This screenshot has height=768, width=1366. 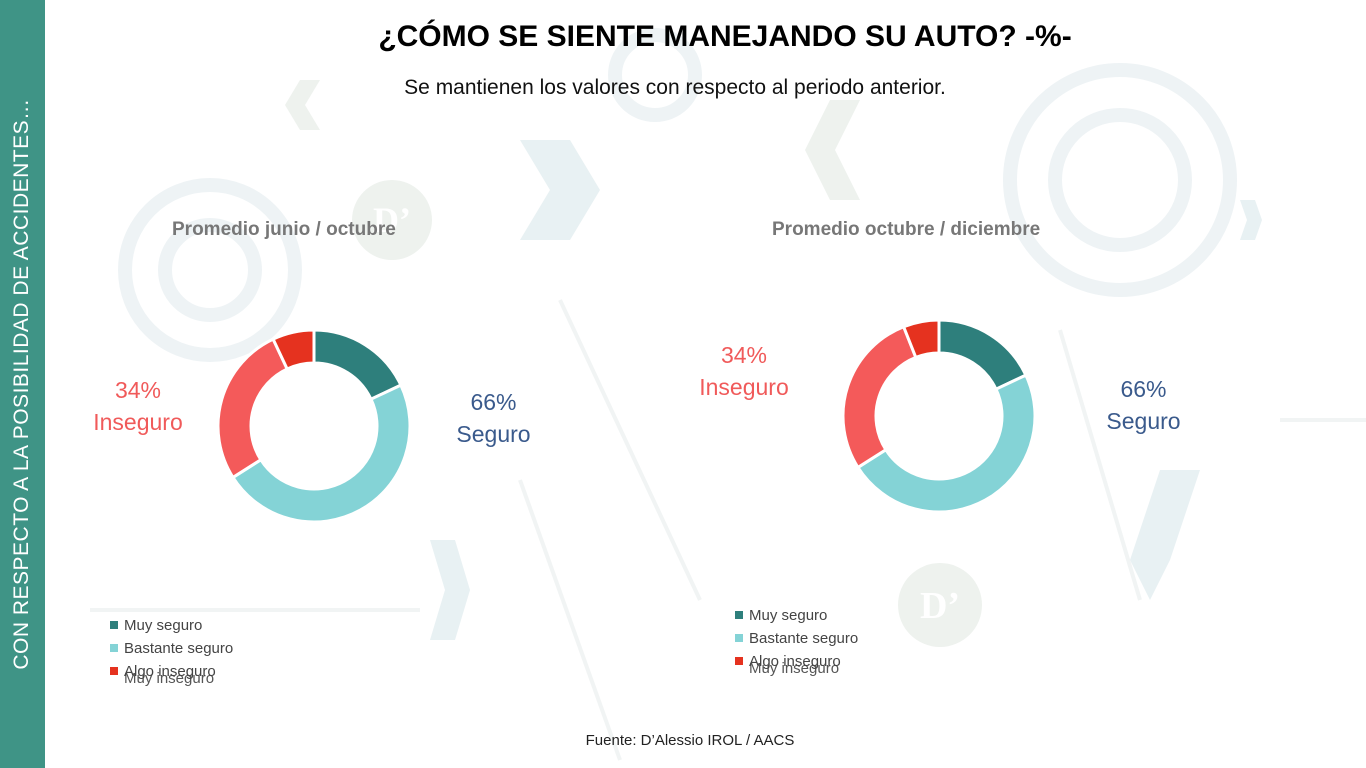 What do you see at coordinates (138, 422) in the screenshot?
I see `chart-1-inseguro-text: Inseguro` at bounding box center [138, 422].